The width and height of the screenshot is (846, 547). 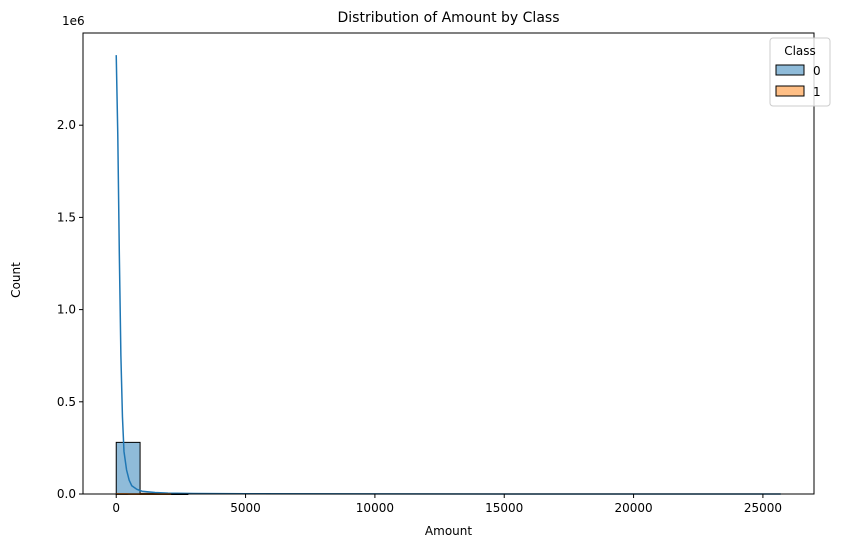 What do you see at coordinates (800, 51) in the screenshot?
I see `legend-title: Class` at bounding box center [800, 51].